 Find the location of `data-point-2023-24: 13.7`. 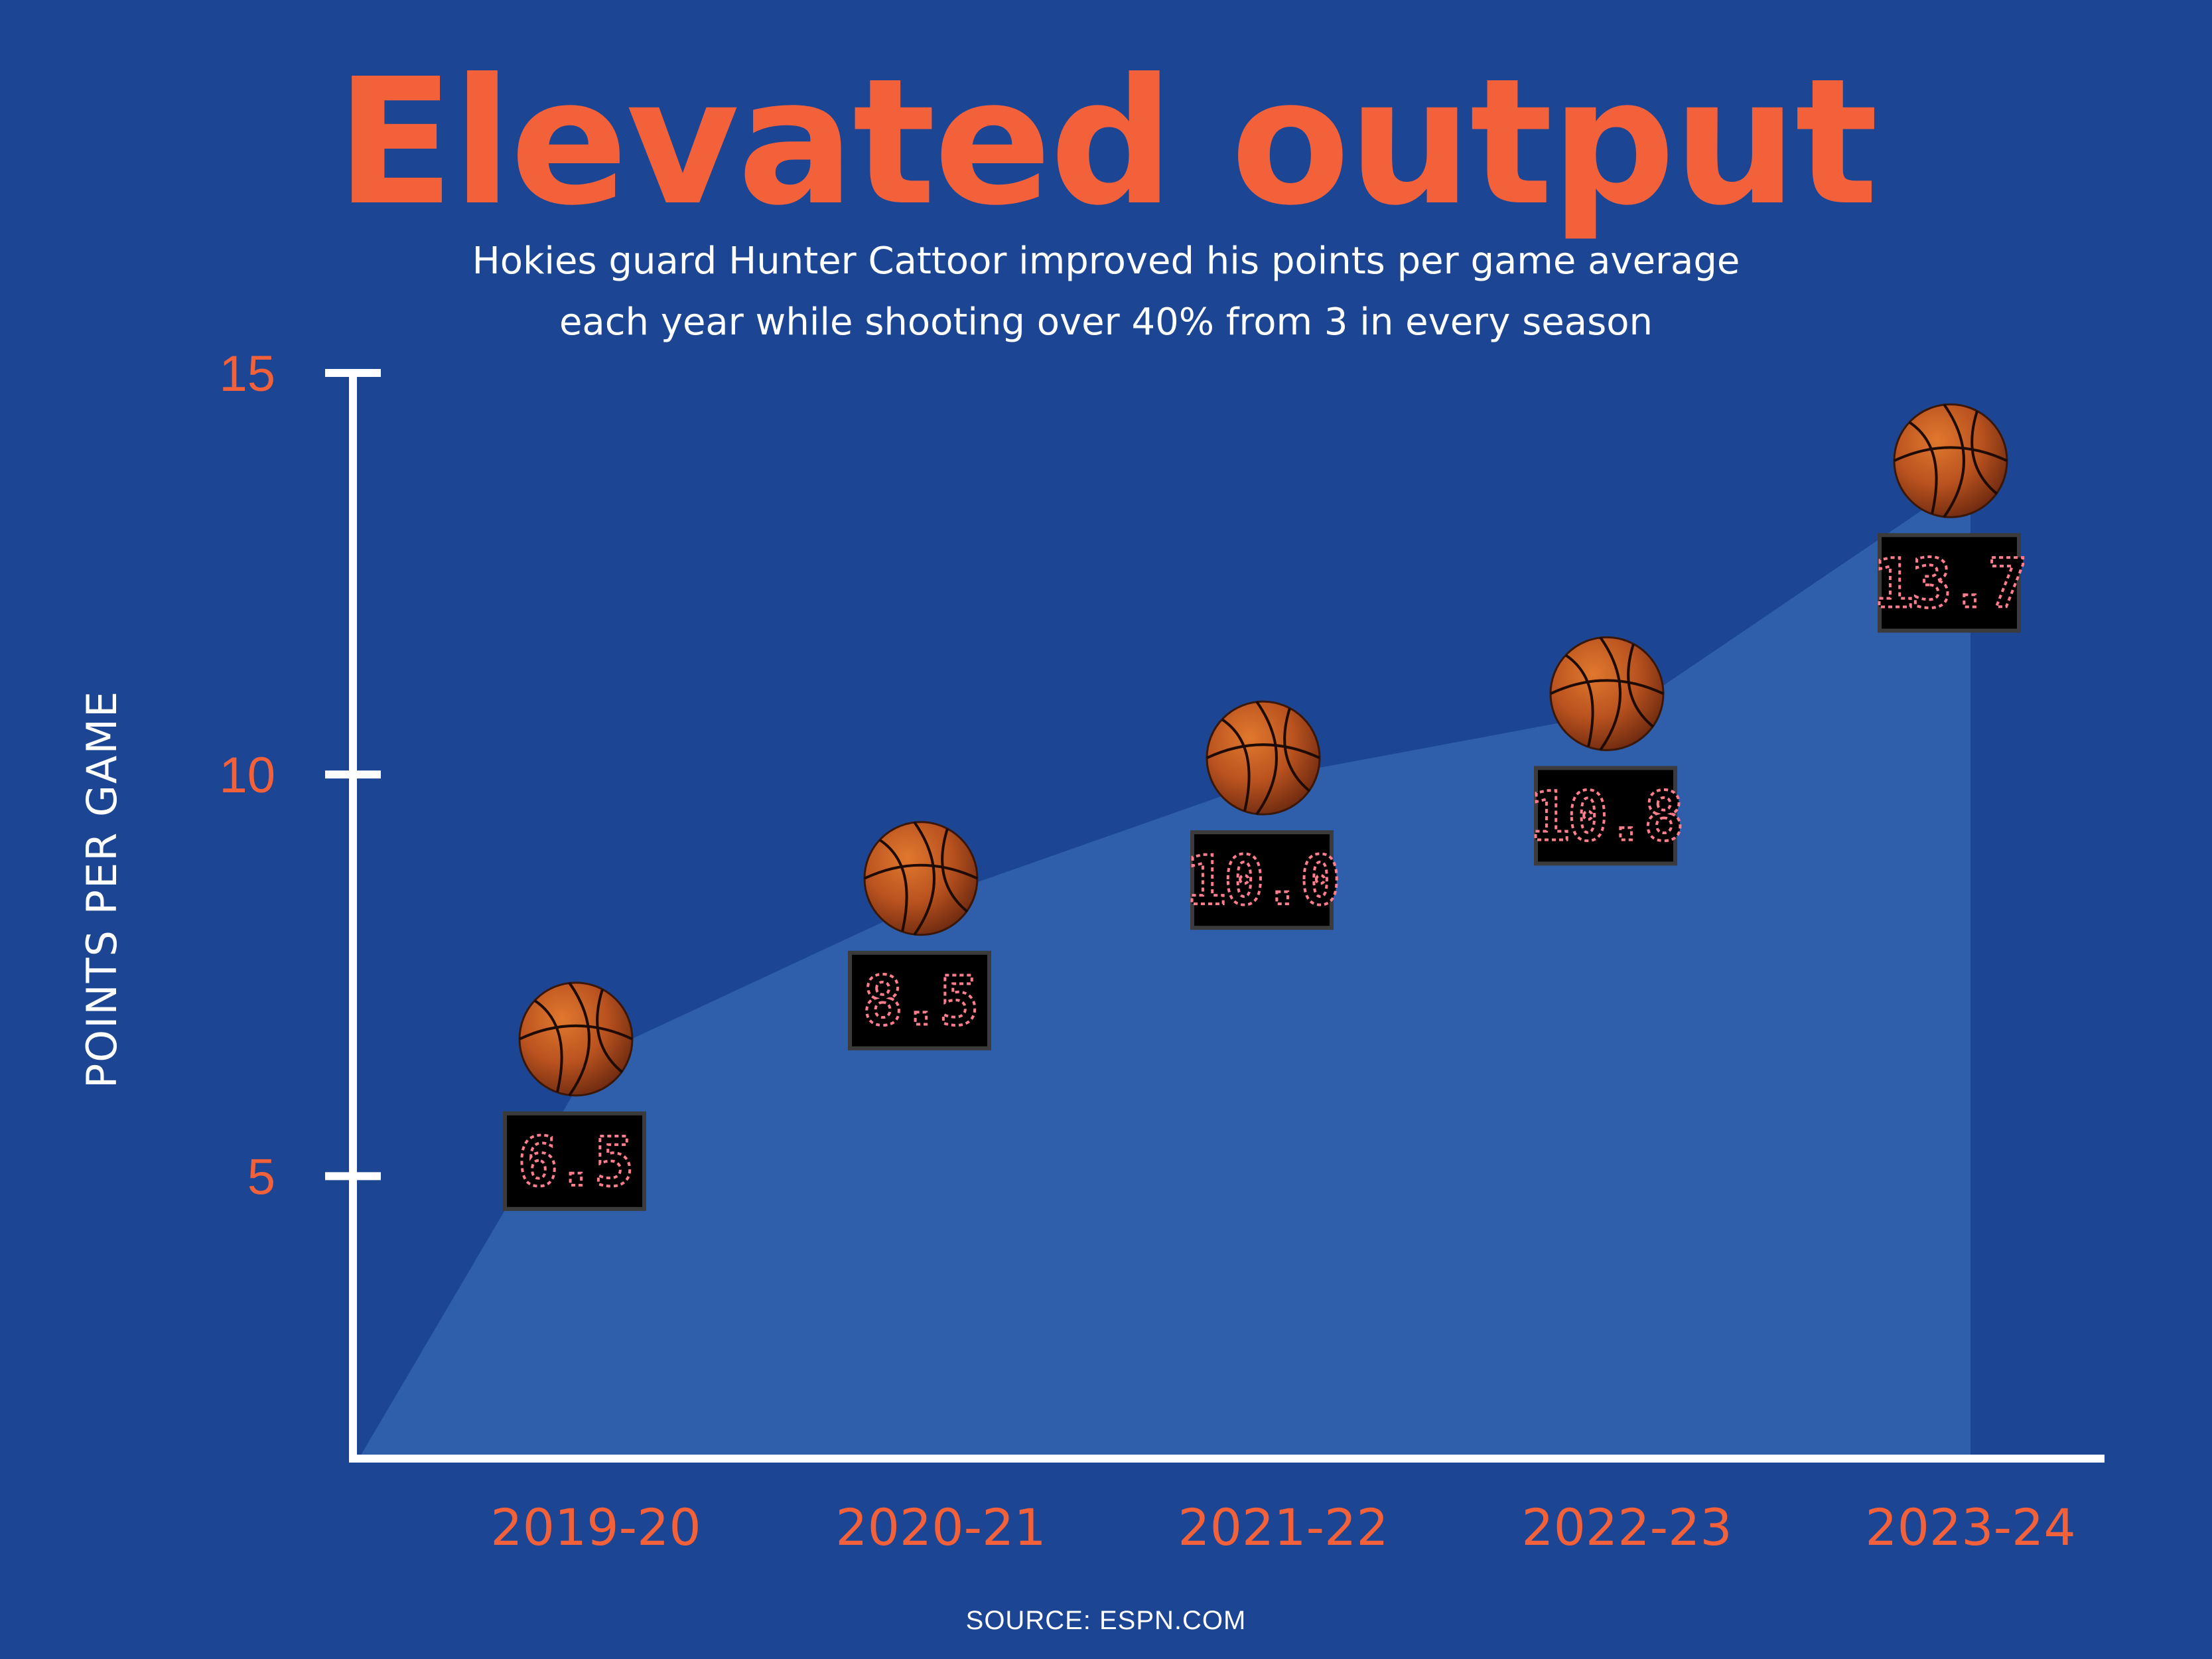

data-point-2023-24: 13.7 is located at coordinates (1951, 518).